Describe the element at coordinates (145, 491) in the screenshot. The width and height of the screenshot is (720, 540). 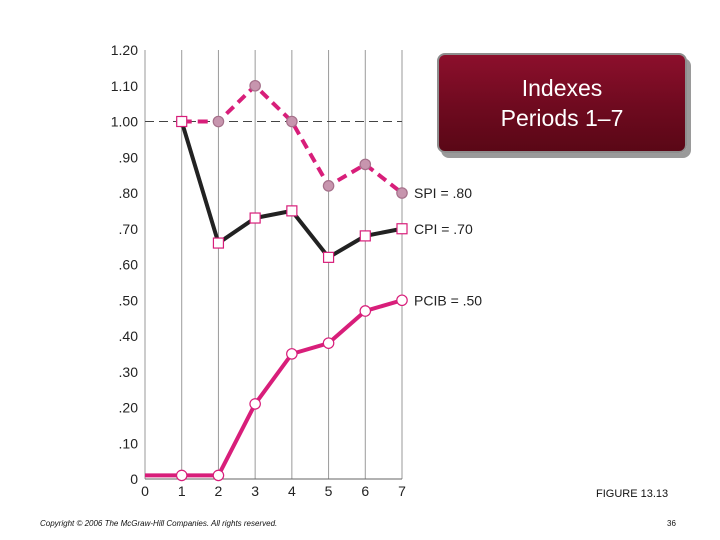
I see `x-tick-label: 0` at that location.